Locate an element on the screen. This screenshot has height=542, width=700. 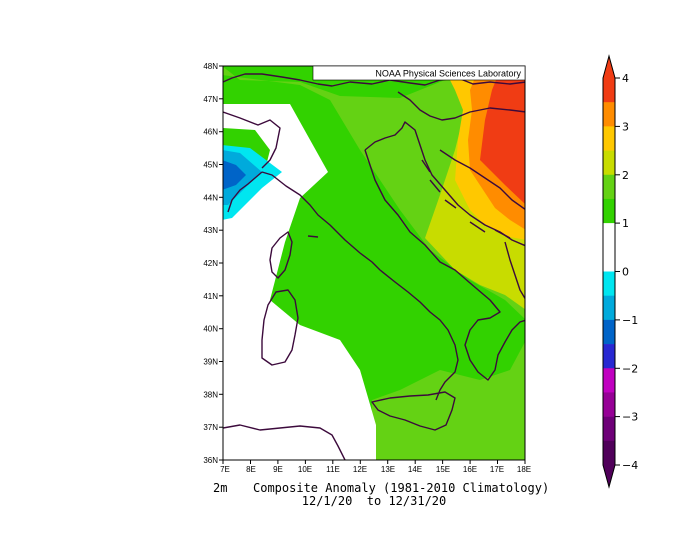
lon-label: 11E is located at coordinates (333, 469).